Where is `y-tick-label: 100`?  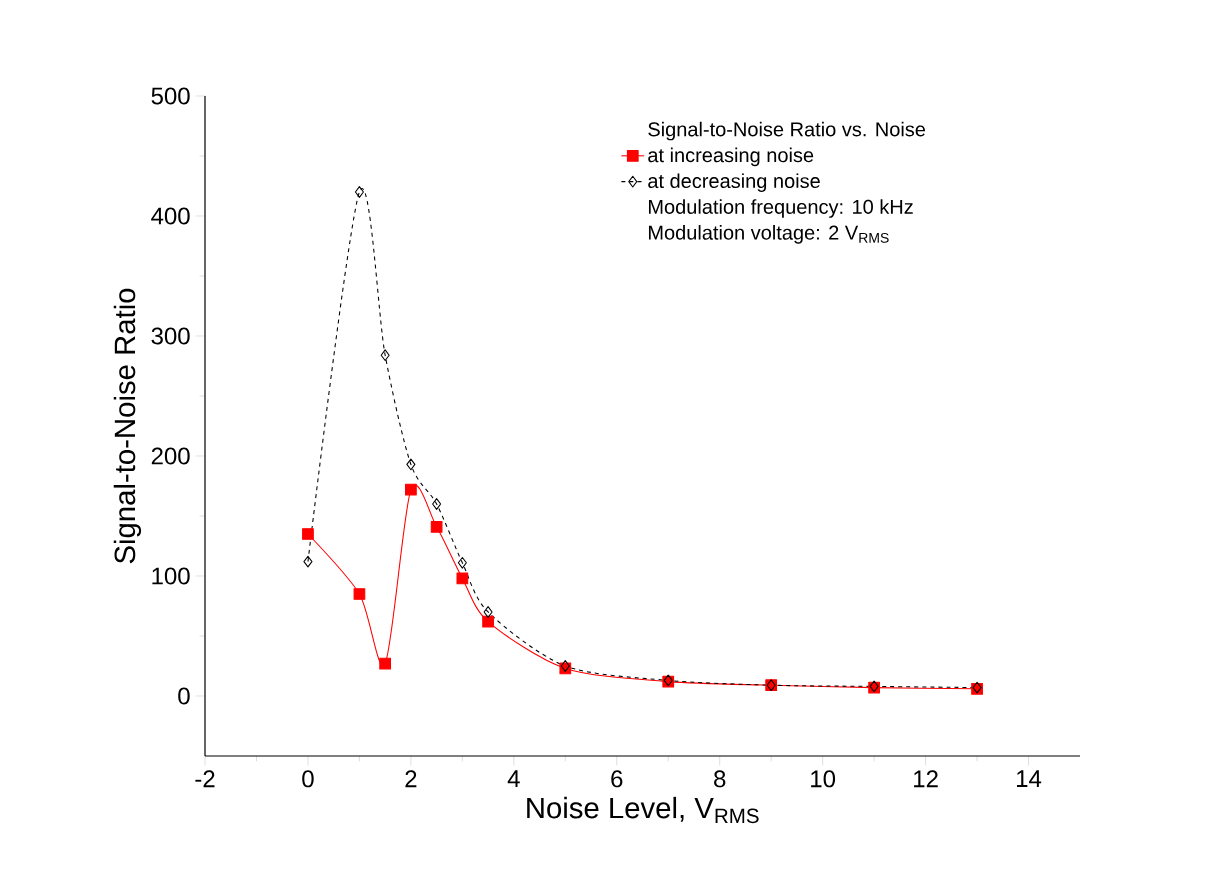 y-tick-label: 100 is located at coordinates (171, 576).